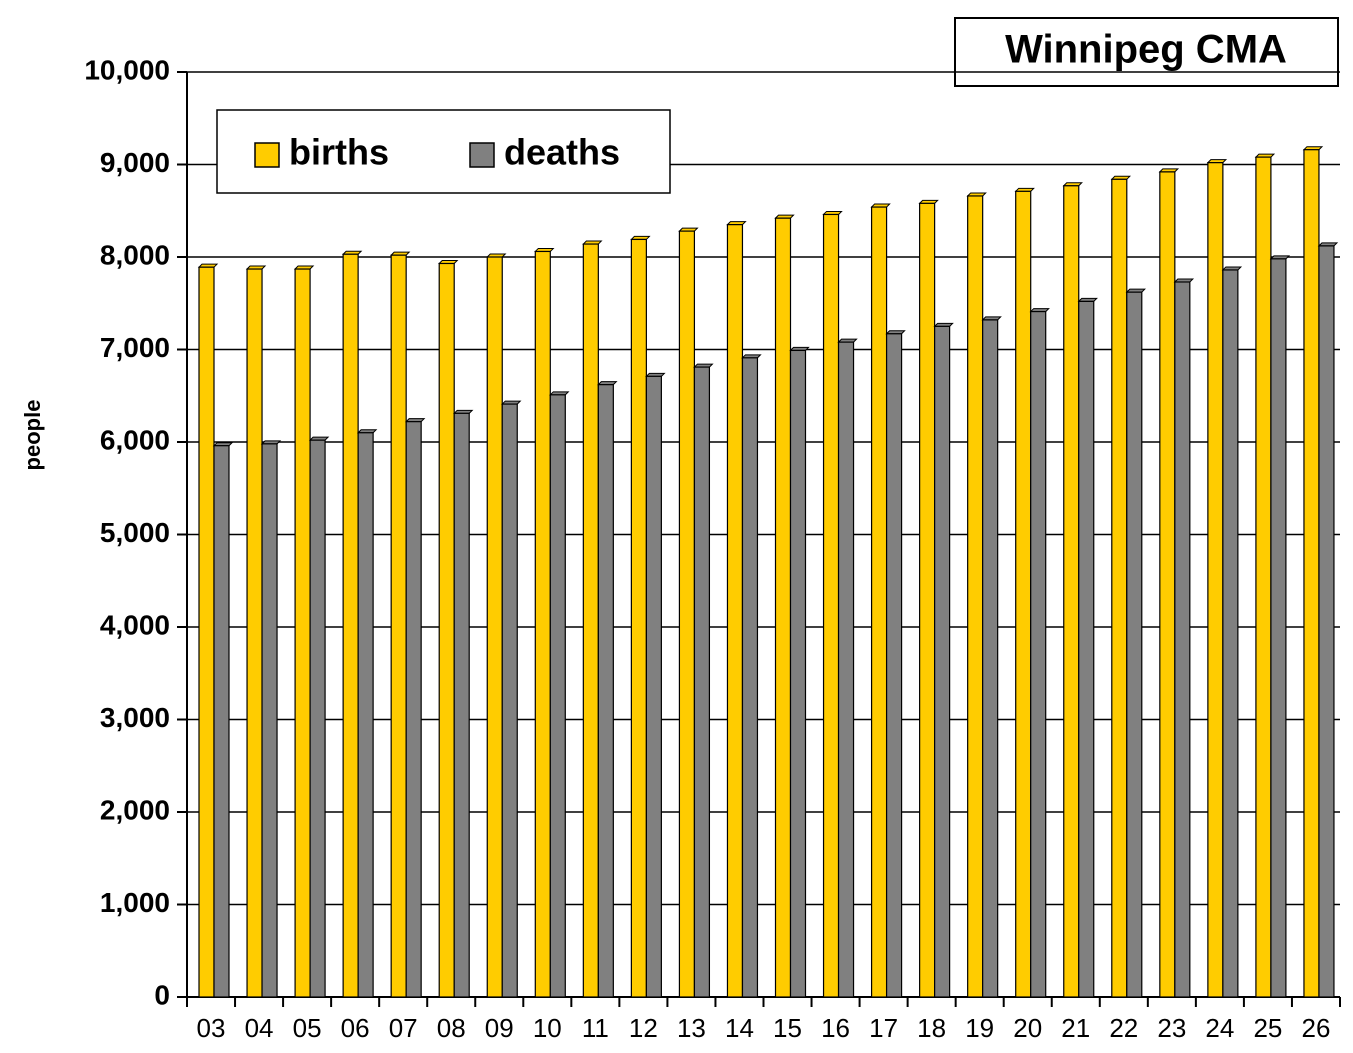 Image resolution: width=1353 pixels, height=1053 pixels. I want to click on x-tick-label: 19, so click(979, 1028).